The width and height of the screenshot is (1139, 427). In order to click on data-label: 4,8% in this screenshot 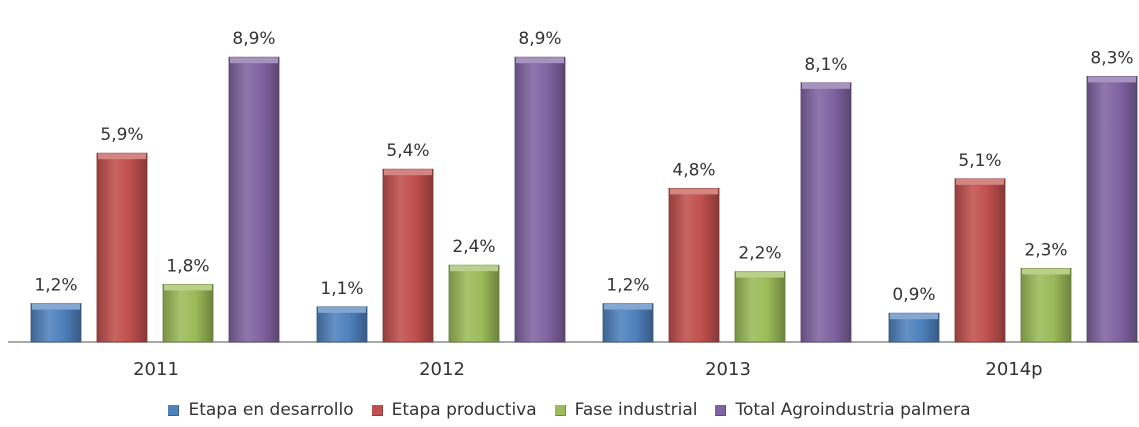, I will do `click(693, 170)`.